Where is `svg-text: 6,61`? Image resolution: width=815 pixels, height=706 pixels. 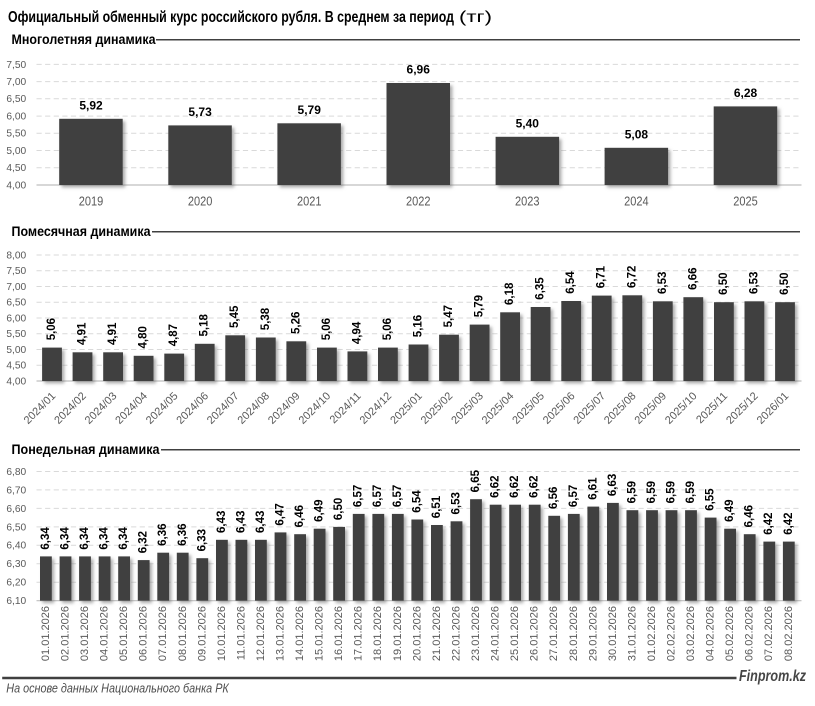 svg-text: 6,61 is located at coordinates (593, 488).